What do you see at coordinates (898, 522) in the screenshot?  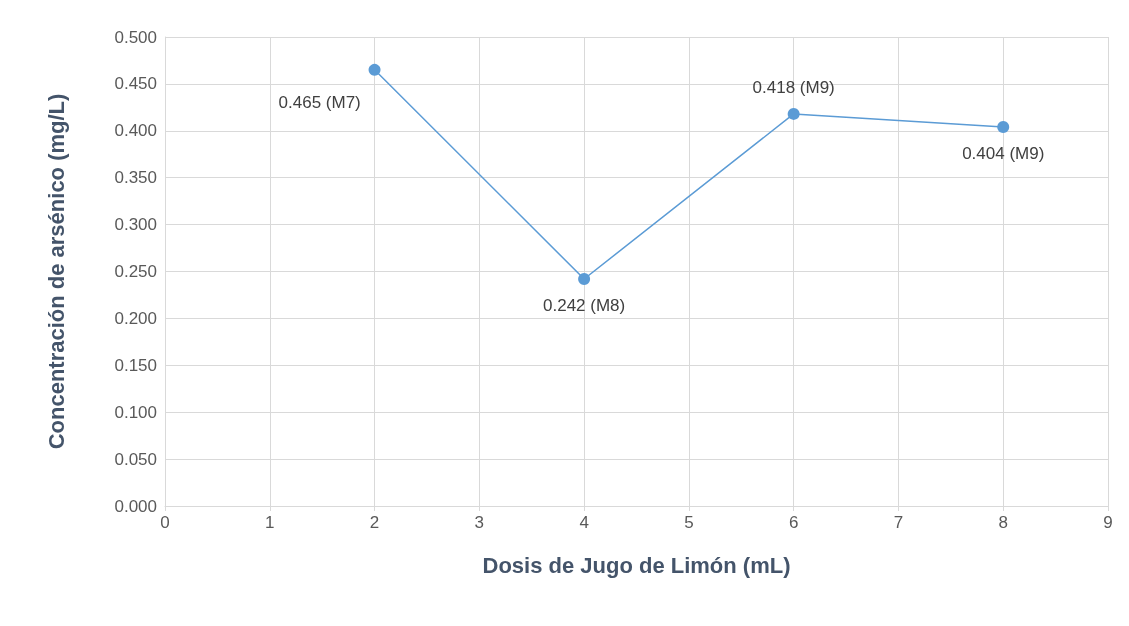 I see `x-tick-label: 7` at bounding box center [898, 522].